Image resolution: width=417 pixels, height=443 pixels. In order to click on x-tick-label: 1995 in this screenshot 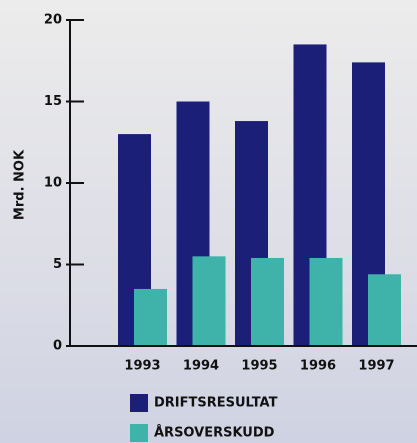, I will do `click(259, 366)`.